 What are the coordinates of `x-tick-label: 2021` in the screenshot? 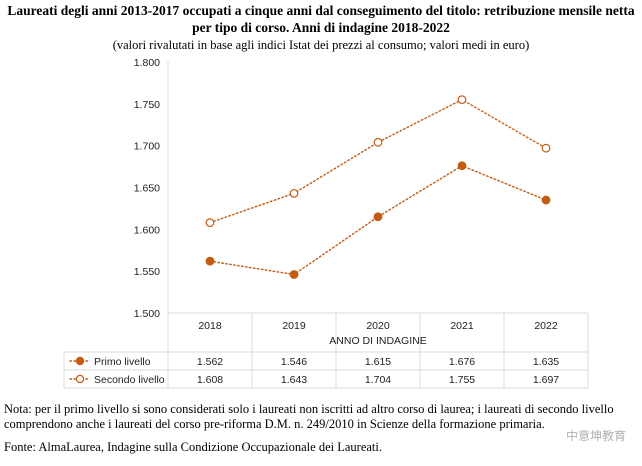 It's located at (462, 326).